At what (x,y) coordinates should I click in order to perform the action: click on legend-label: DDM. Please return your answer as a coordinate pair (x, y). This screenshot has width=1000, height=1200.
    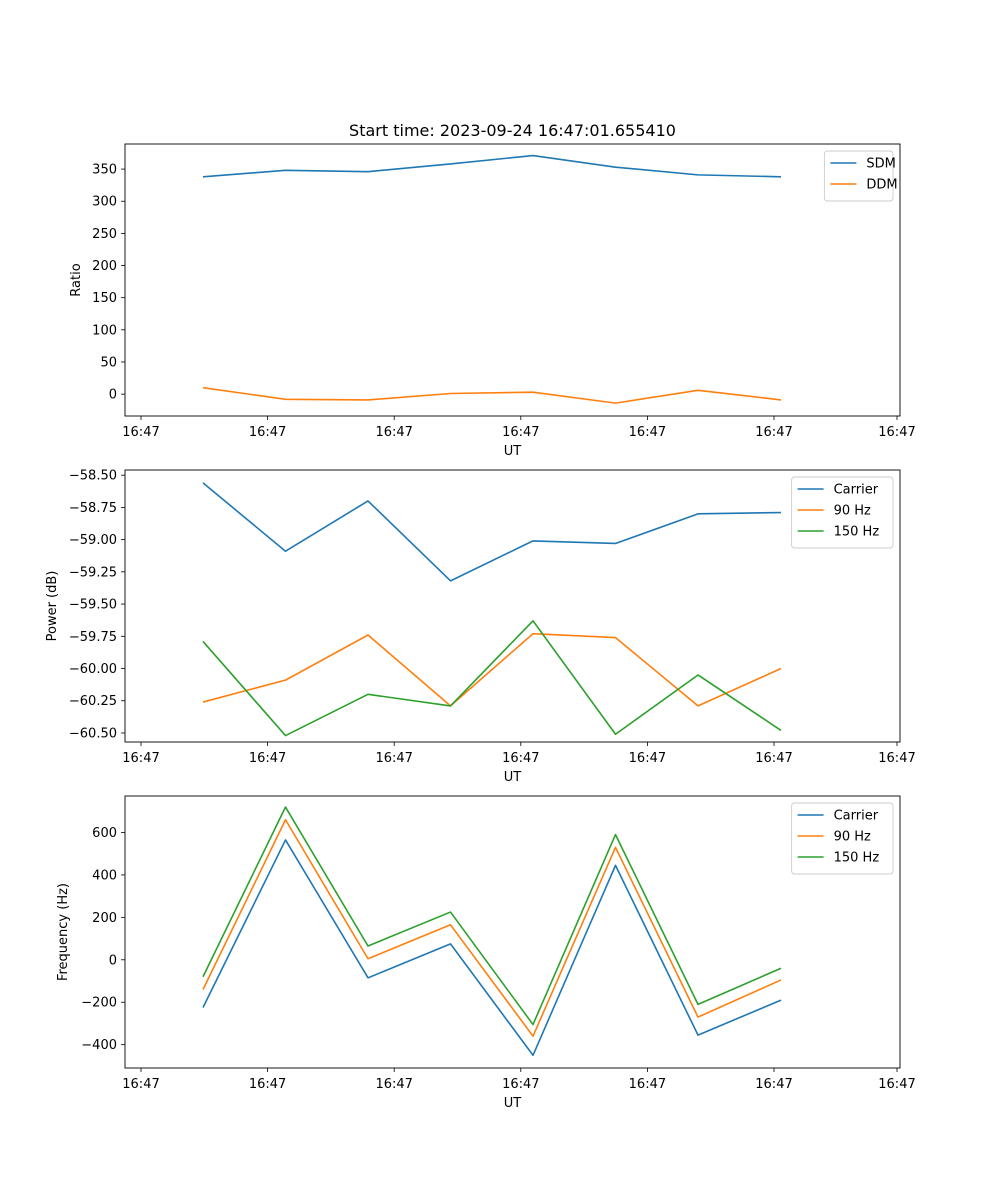
    Looking at the image, I should click on (881, 185).